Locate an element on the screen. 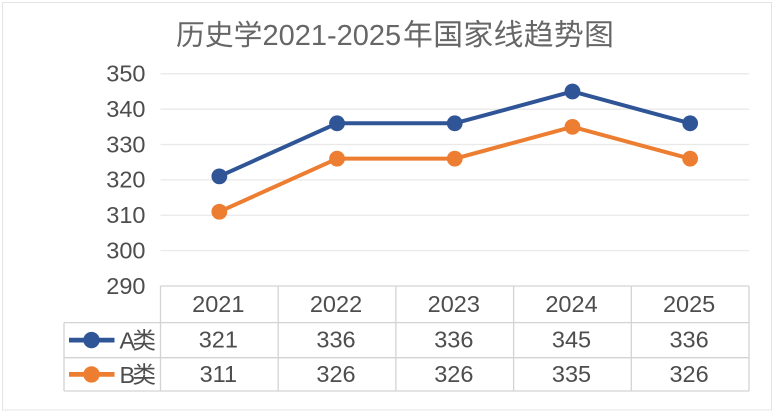 This screenshot has height=419, width=773. svg-text: 310 is located at coordinates (125, 215).